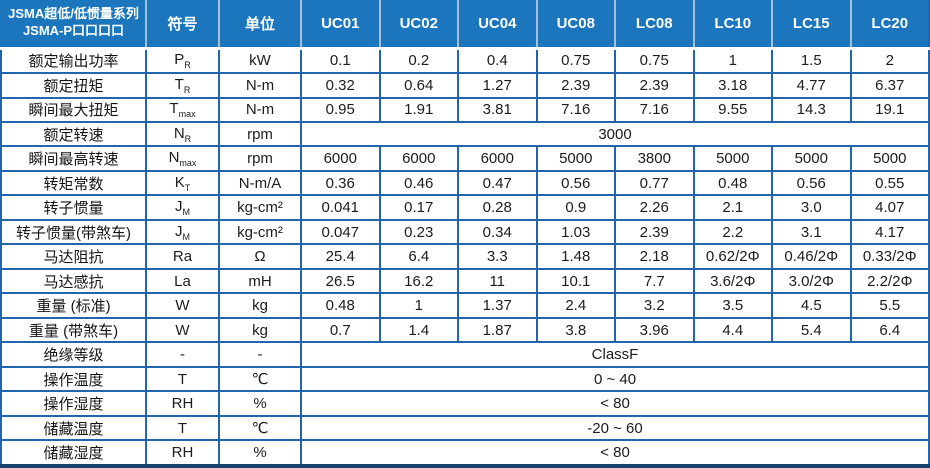 Image resolution: width=930 pixels, height=468 pixels. I want to click on spec-value: 3.2, so click(654, 305).